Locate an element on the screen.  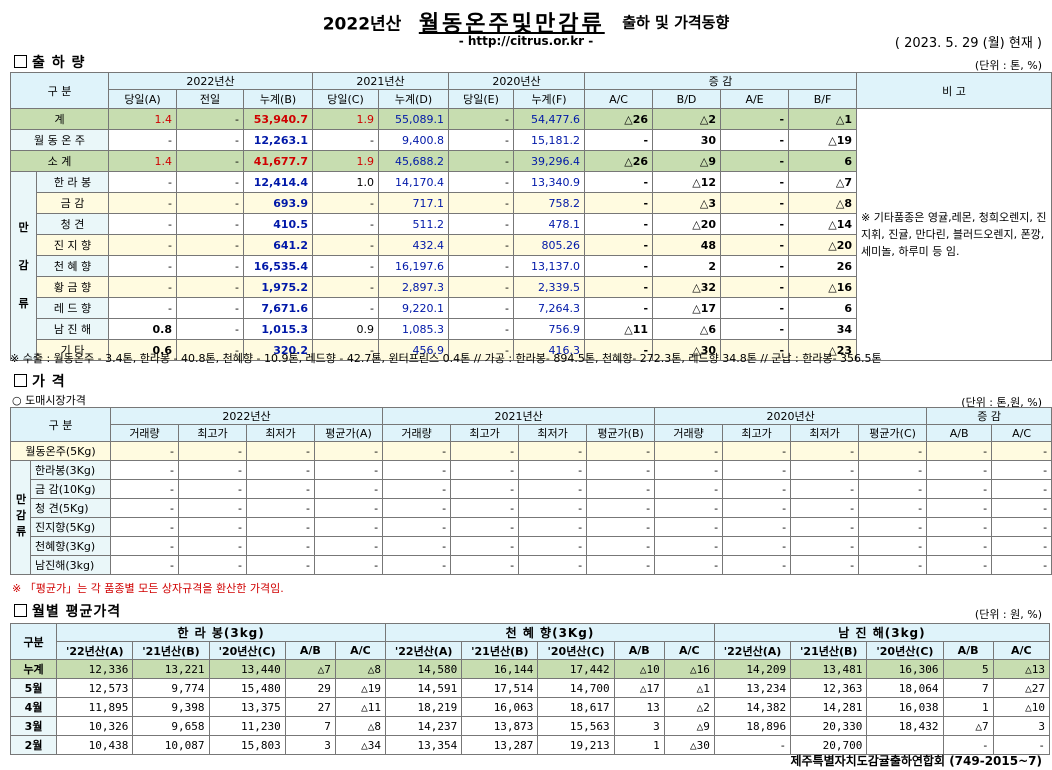
side-label-mangamryu: 만 감 류 is located at coordinates (20, 517).